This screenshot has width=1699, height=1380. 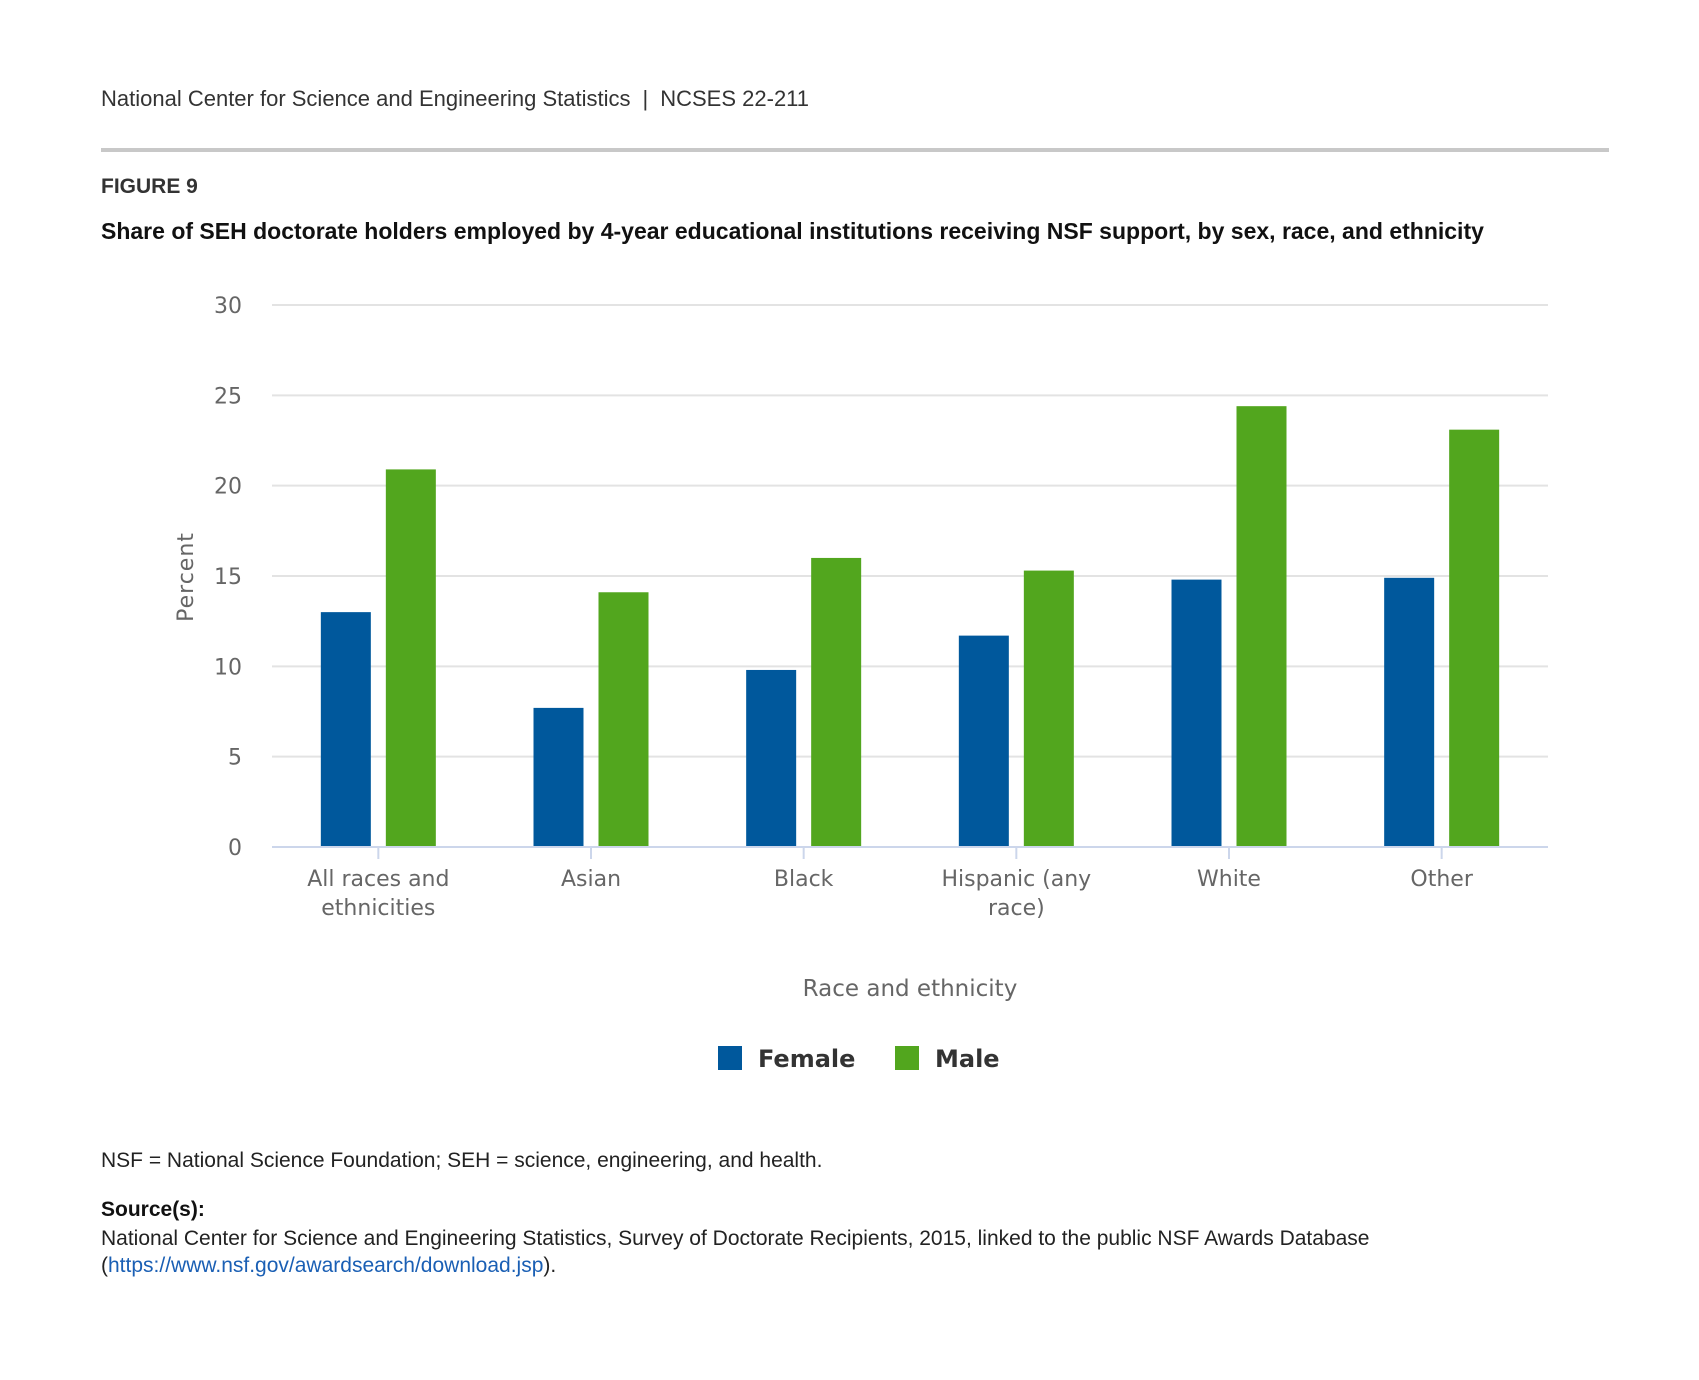 I want to click on y-axis-ticks: 0 5 10 15 20 25 30, so click(x=228, y=577).